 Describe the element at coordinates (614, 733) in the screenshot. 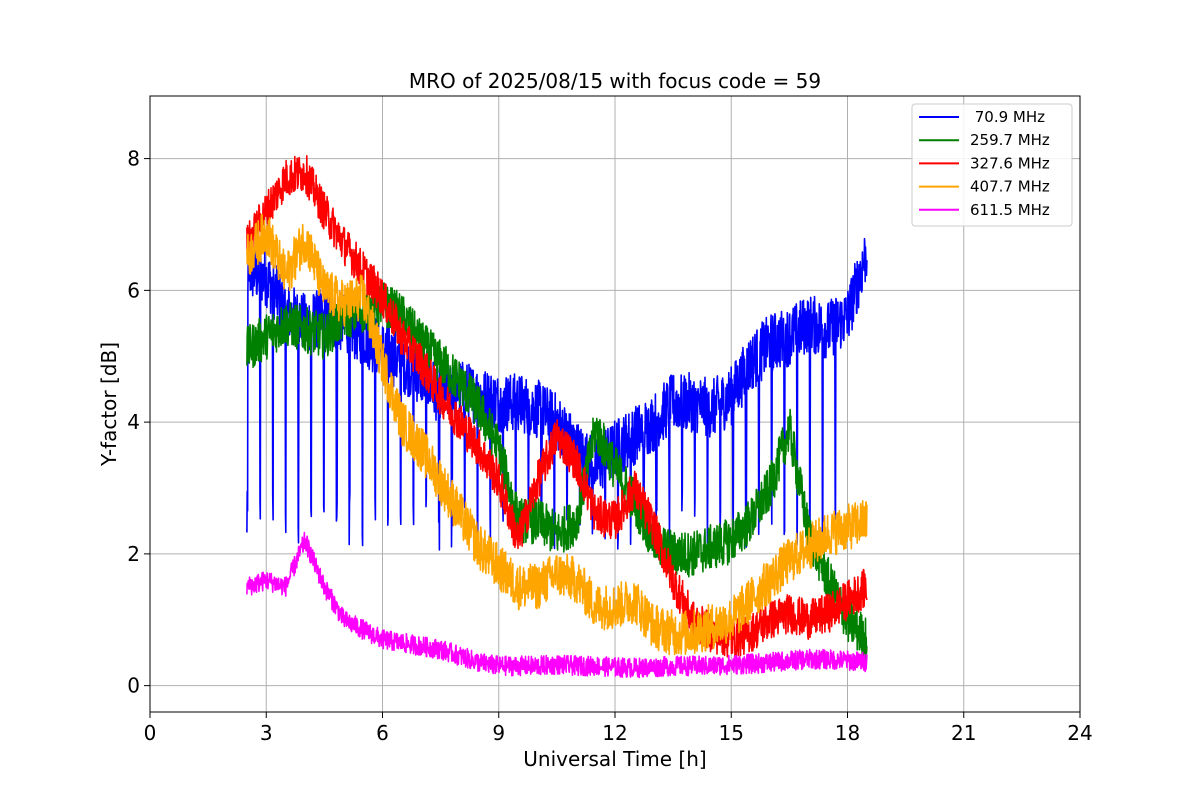

I see `x-tick-label: 12` at that location.